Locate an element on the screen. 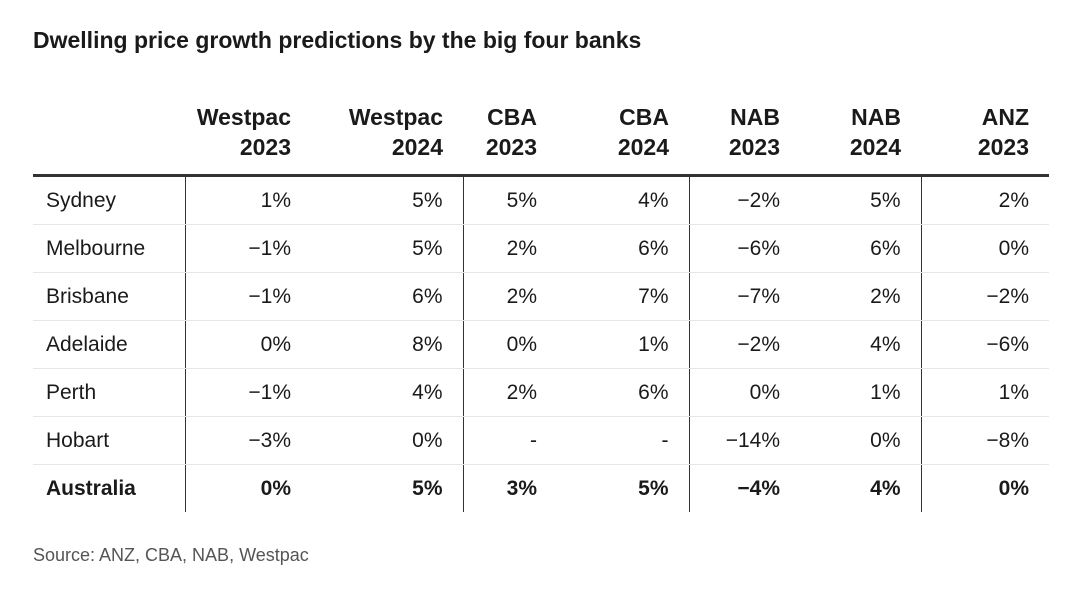 The image size is (1080, 605). row-label: Australia is located at coordinates (109, 488).